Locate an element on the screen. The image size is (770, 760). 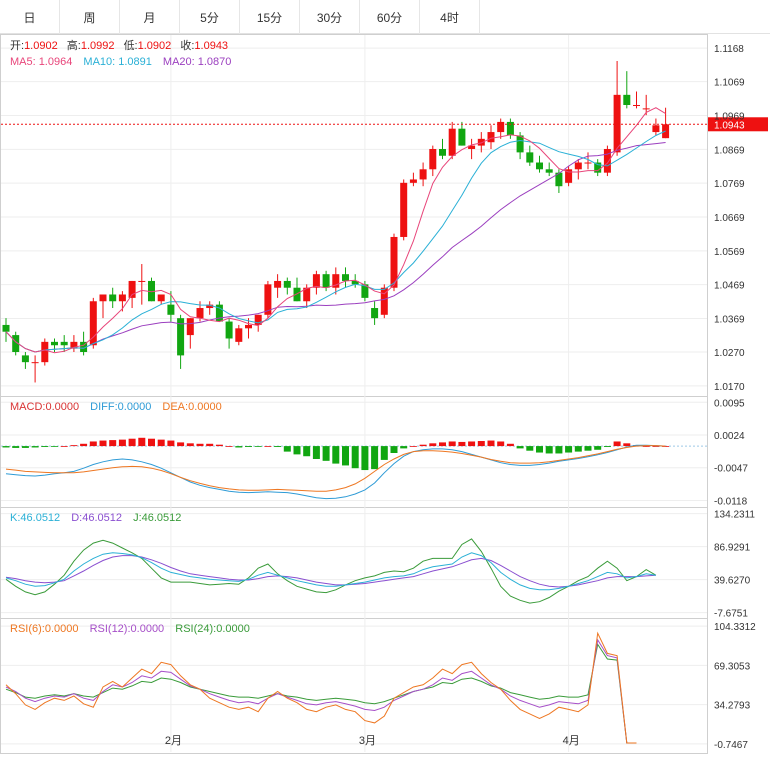
tab-week: 周 is located at coordinates (90, 17).